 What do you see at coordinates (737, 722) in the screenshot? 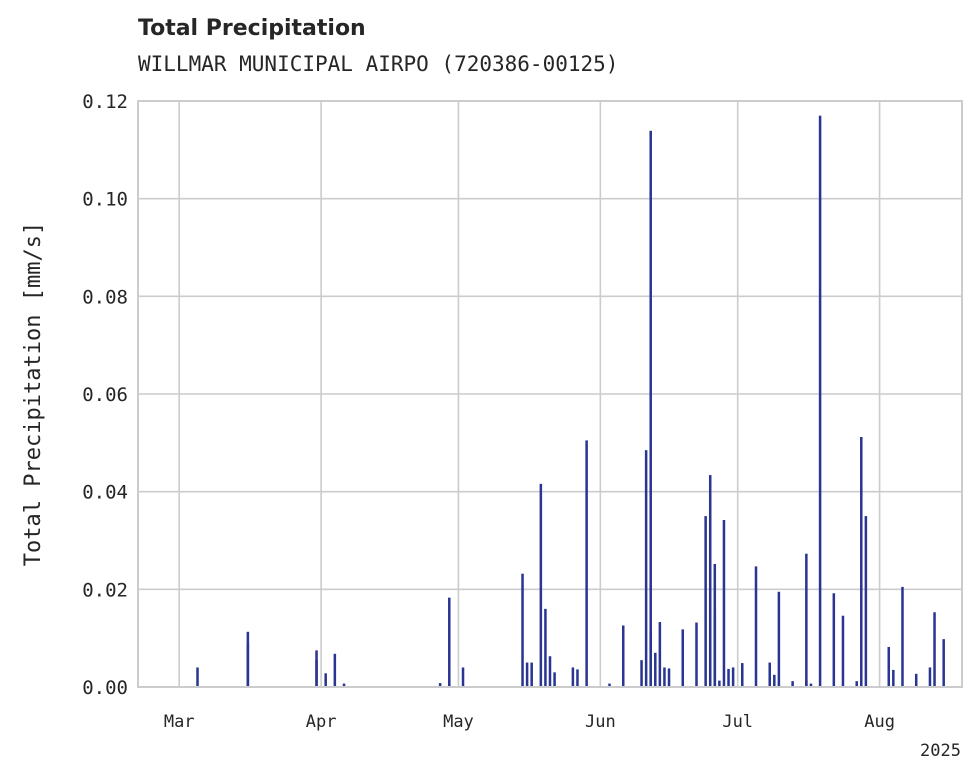
I see `x-tick-label: Jul` at bounding box center [737, 722].